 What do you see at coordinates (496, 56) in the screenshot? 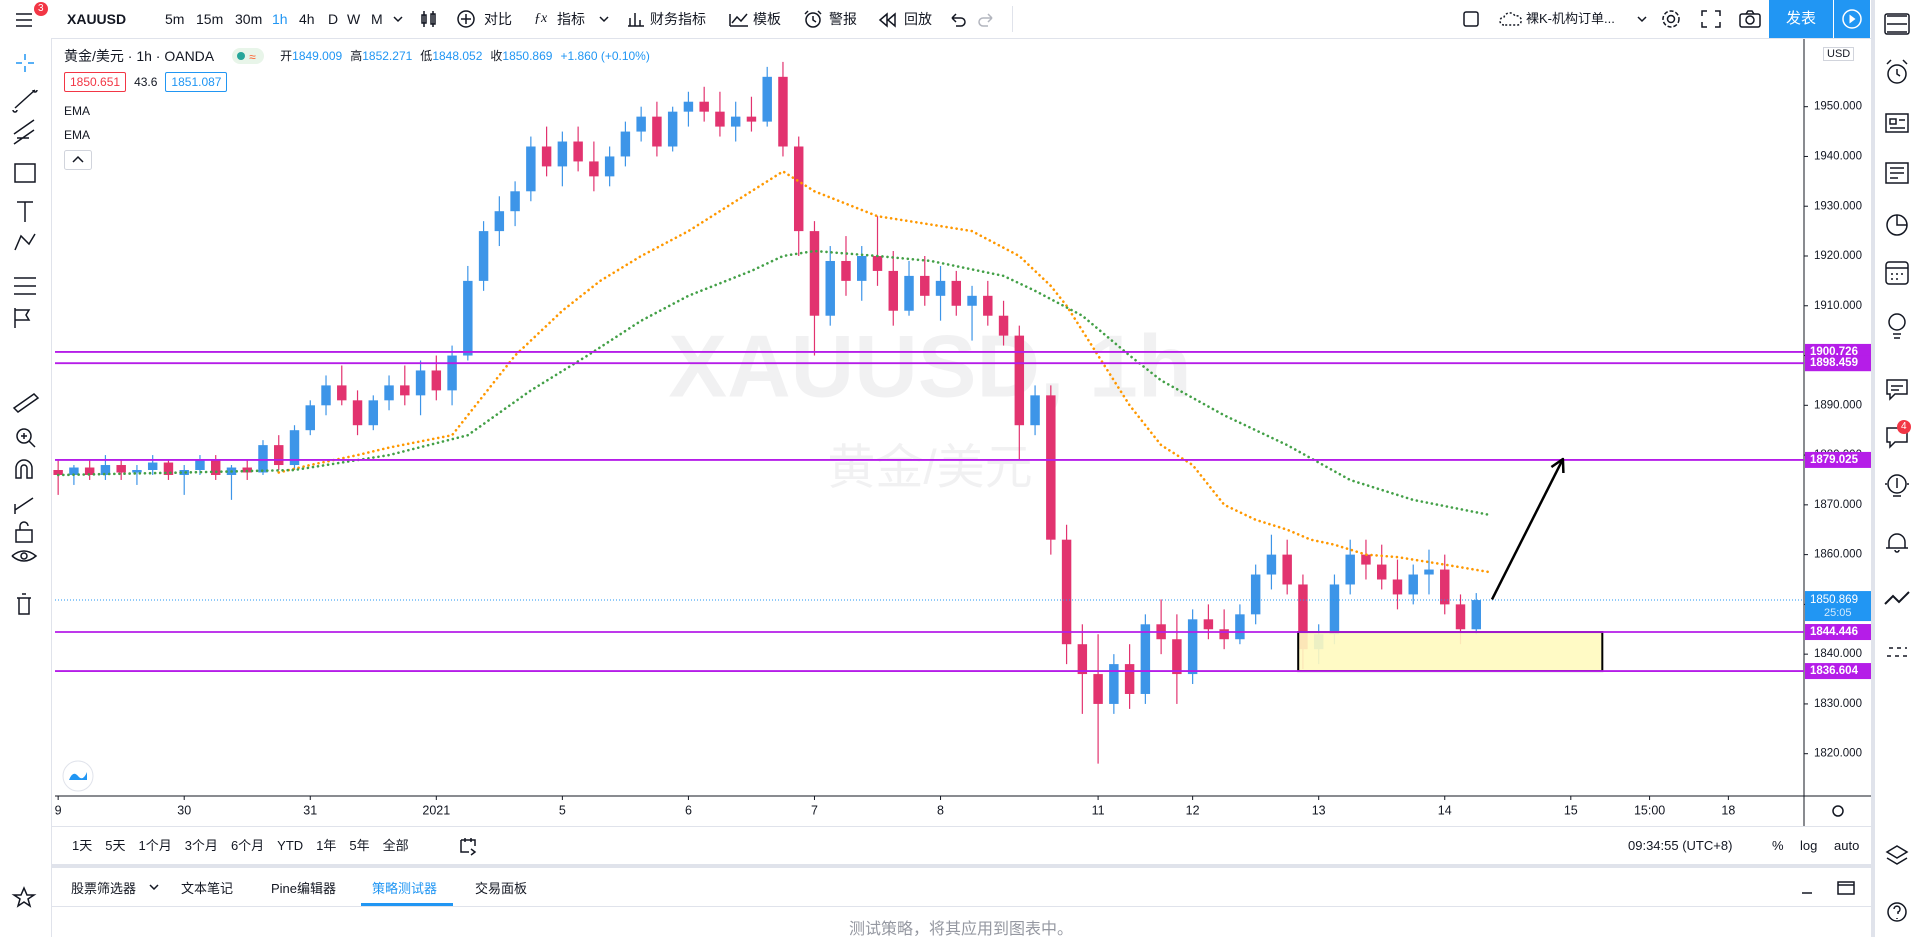
I see `ohlc-label: 收` at bounding box center [496, 56].